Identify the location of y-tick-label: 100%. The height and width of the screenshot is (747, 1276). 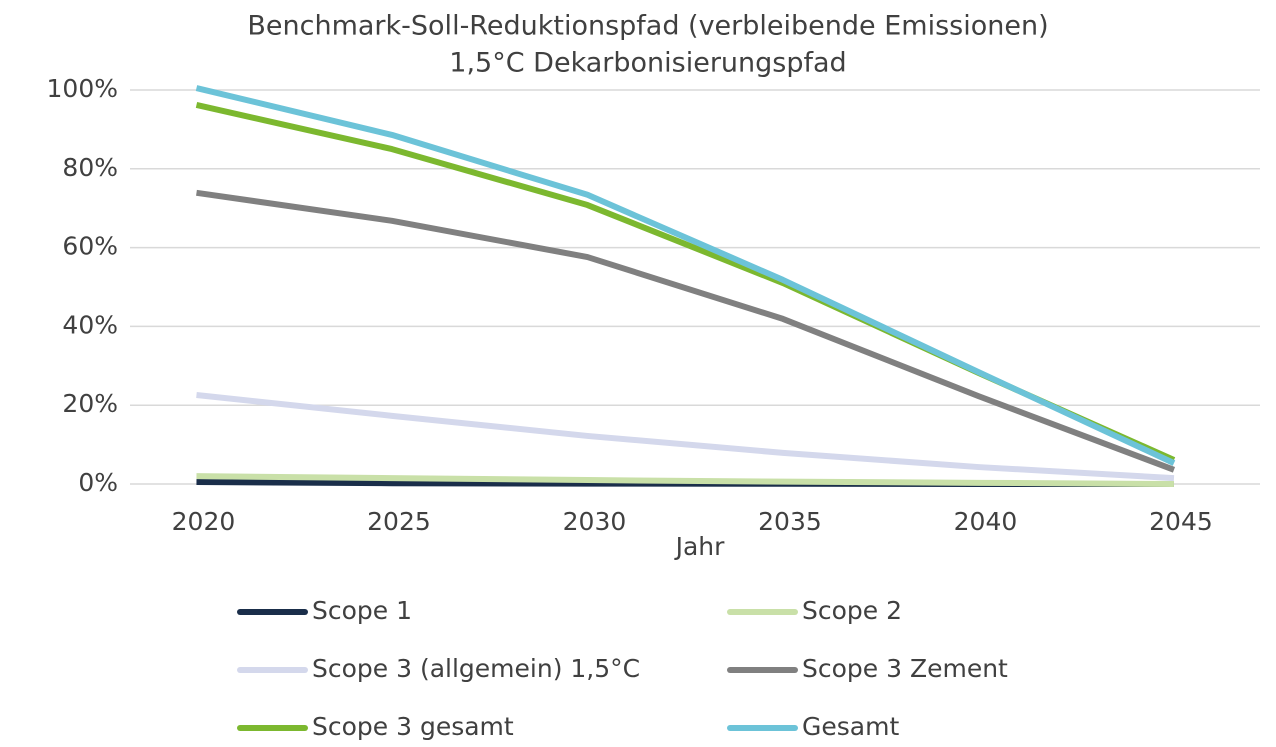
(82, 88).